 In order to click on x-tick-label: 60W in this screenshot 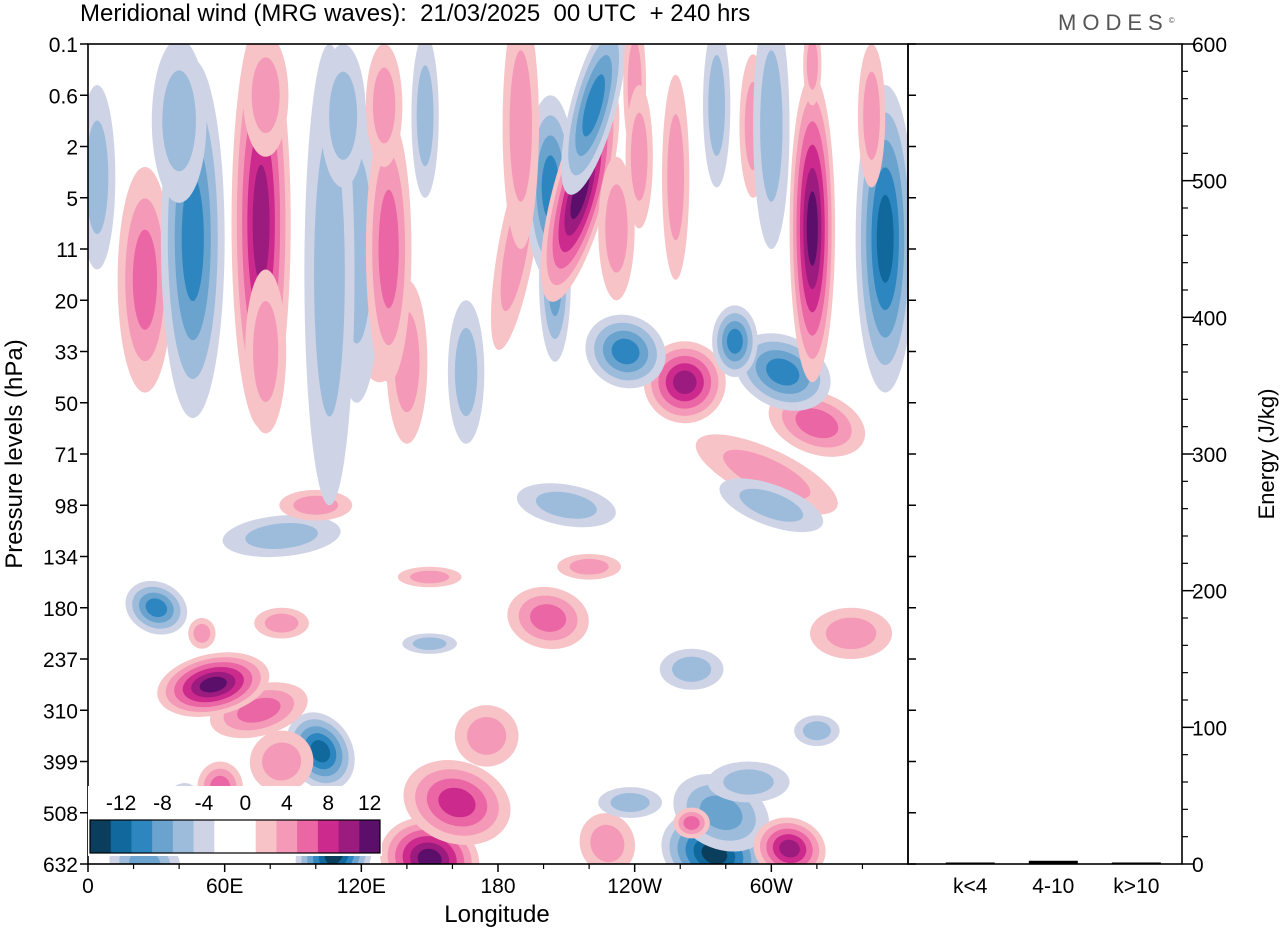, I will do `click(771, 886)`.